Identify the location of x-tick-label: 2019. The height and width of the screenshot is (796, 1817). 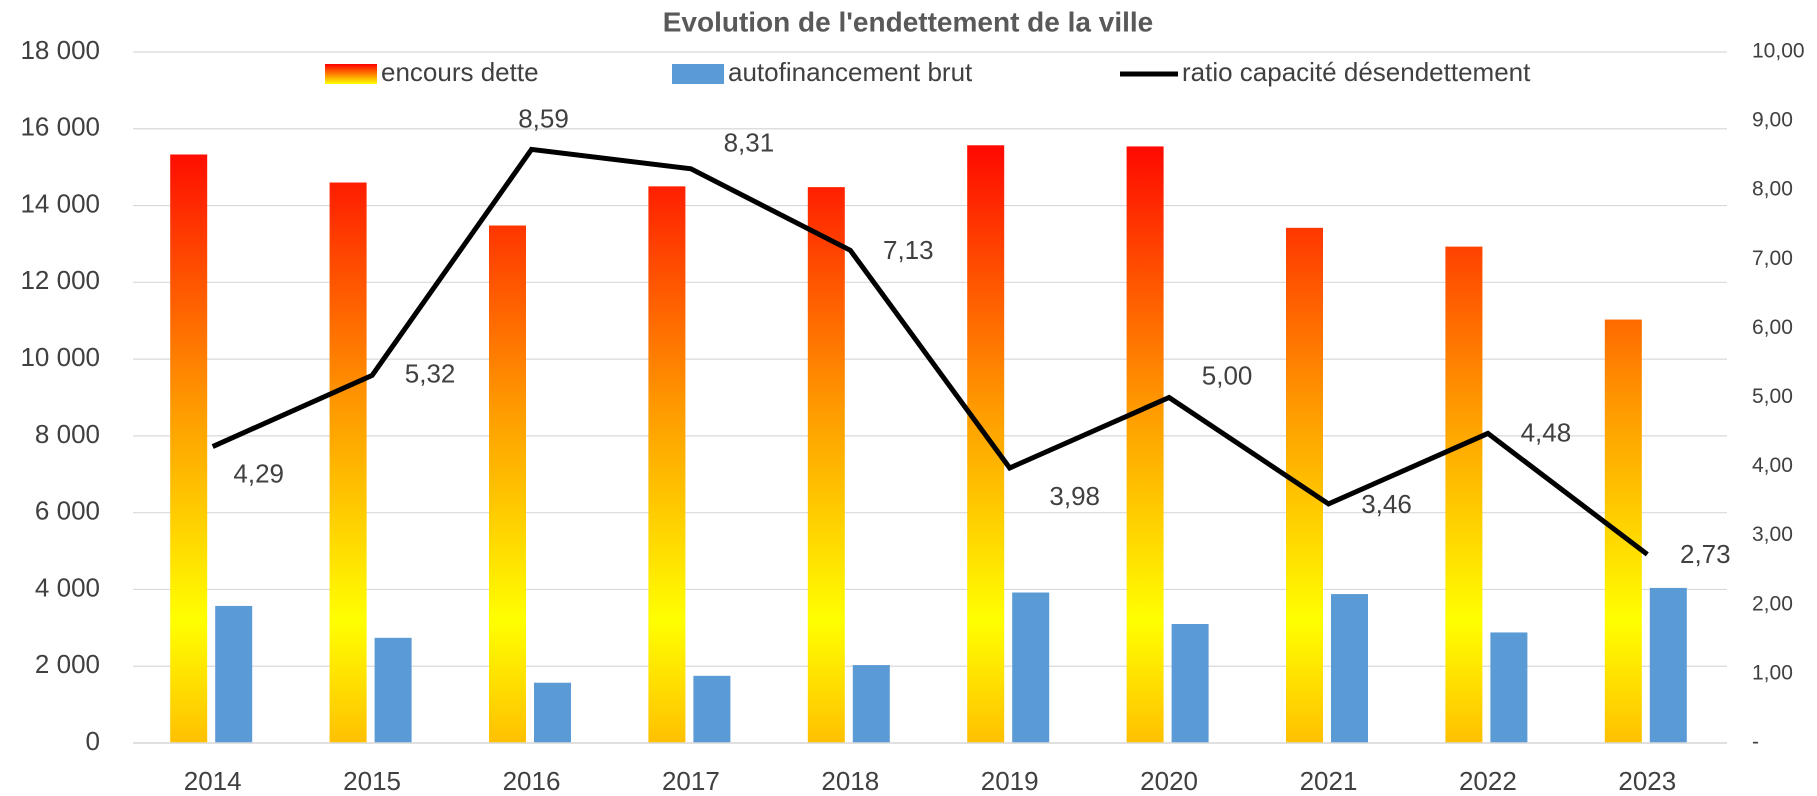
(1010, 781).